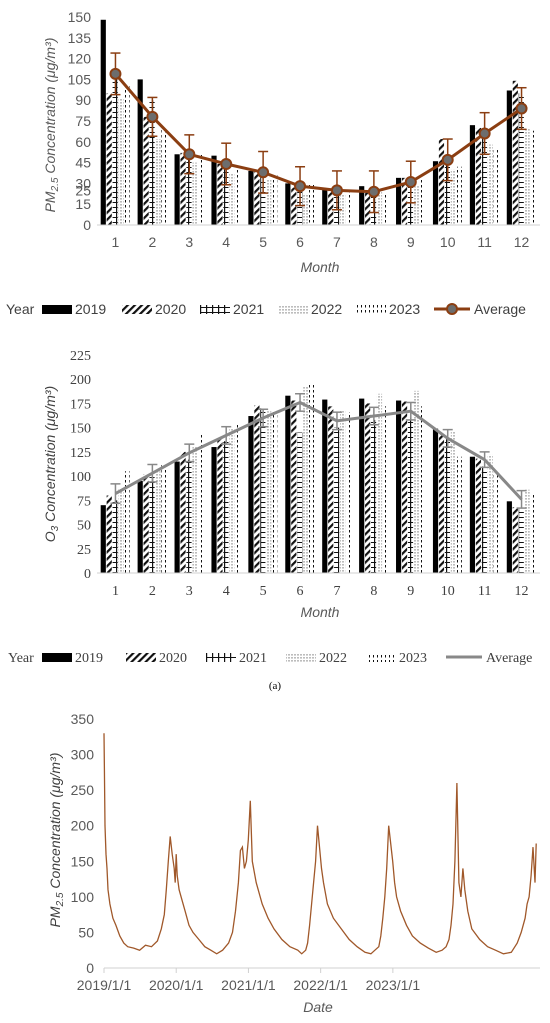 This screenshot has height=1023, width=550. Describe the element at coordinates (80, 17) in the screenshot. I see `y-tick-label: 150` at that location.